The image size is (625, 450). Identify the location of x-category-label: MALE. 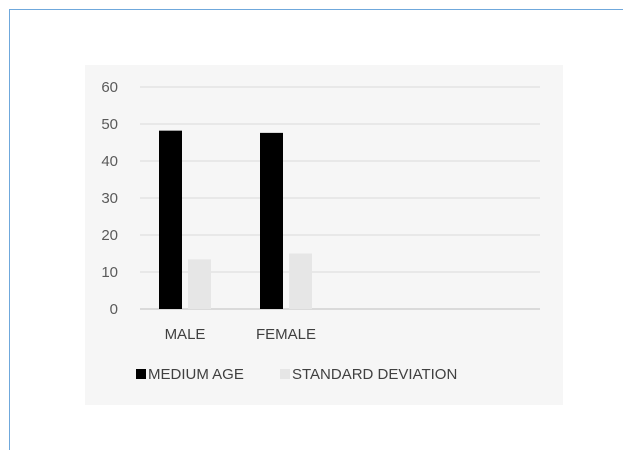
(185, 334).